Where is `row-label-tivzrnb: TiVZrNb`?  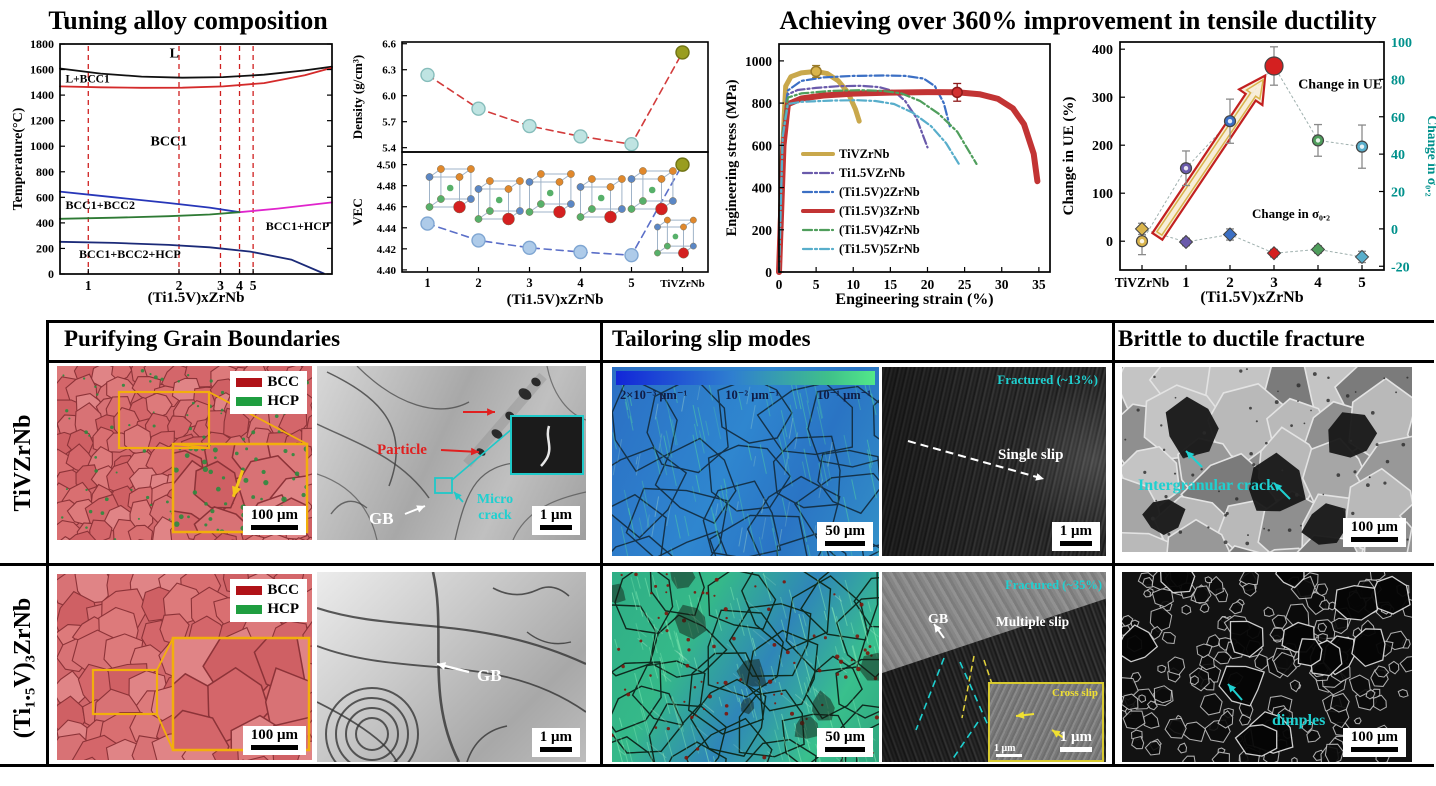 row-label-tivzrnb: TiVZrNb is located at coordinates (22, 463).